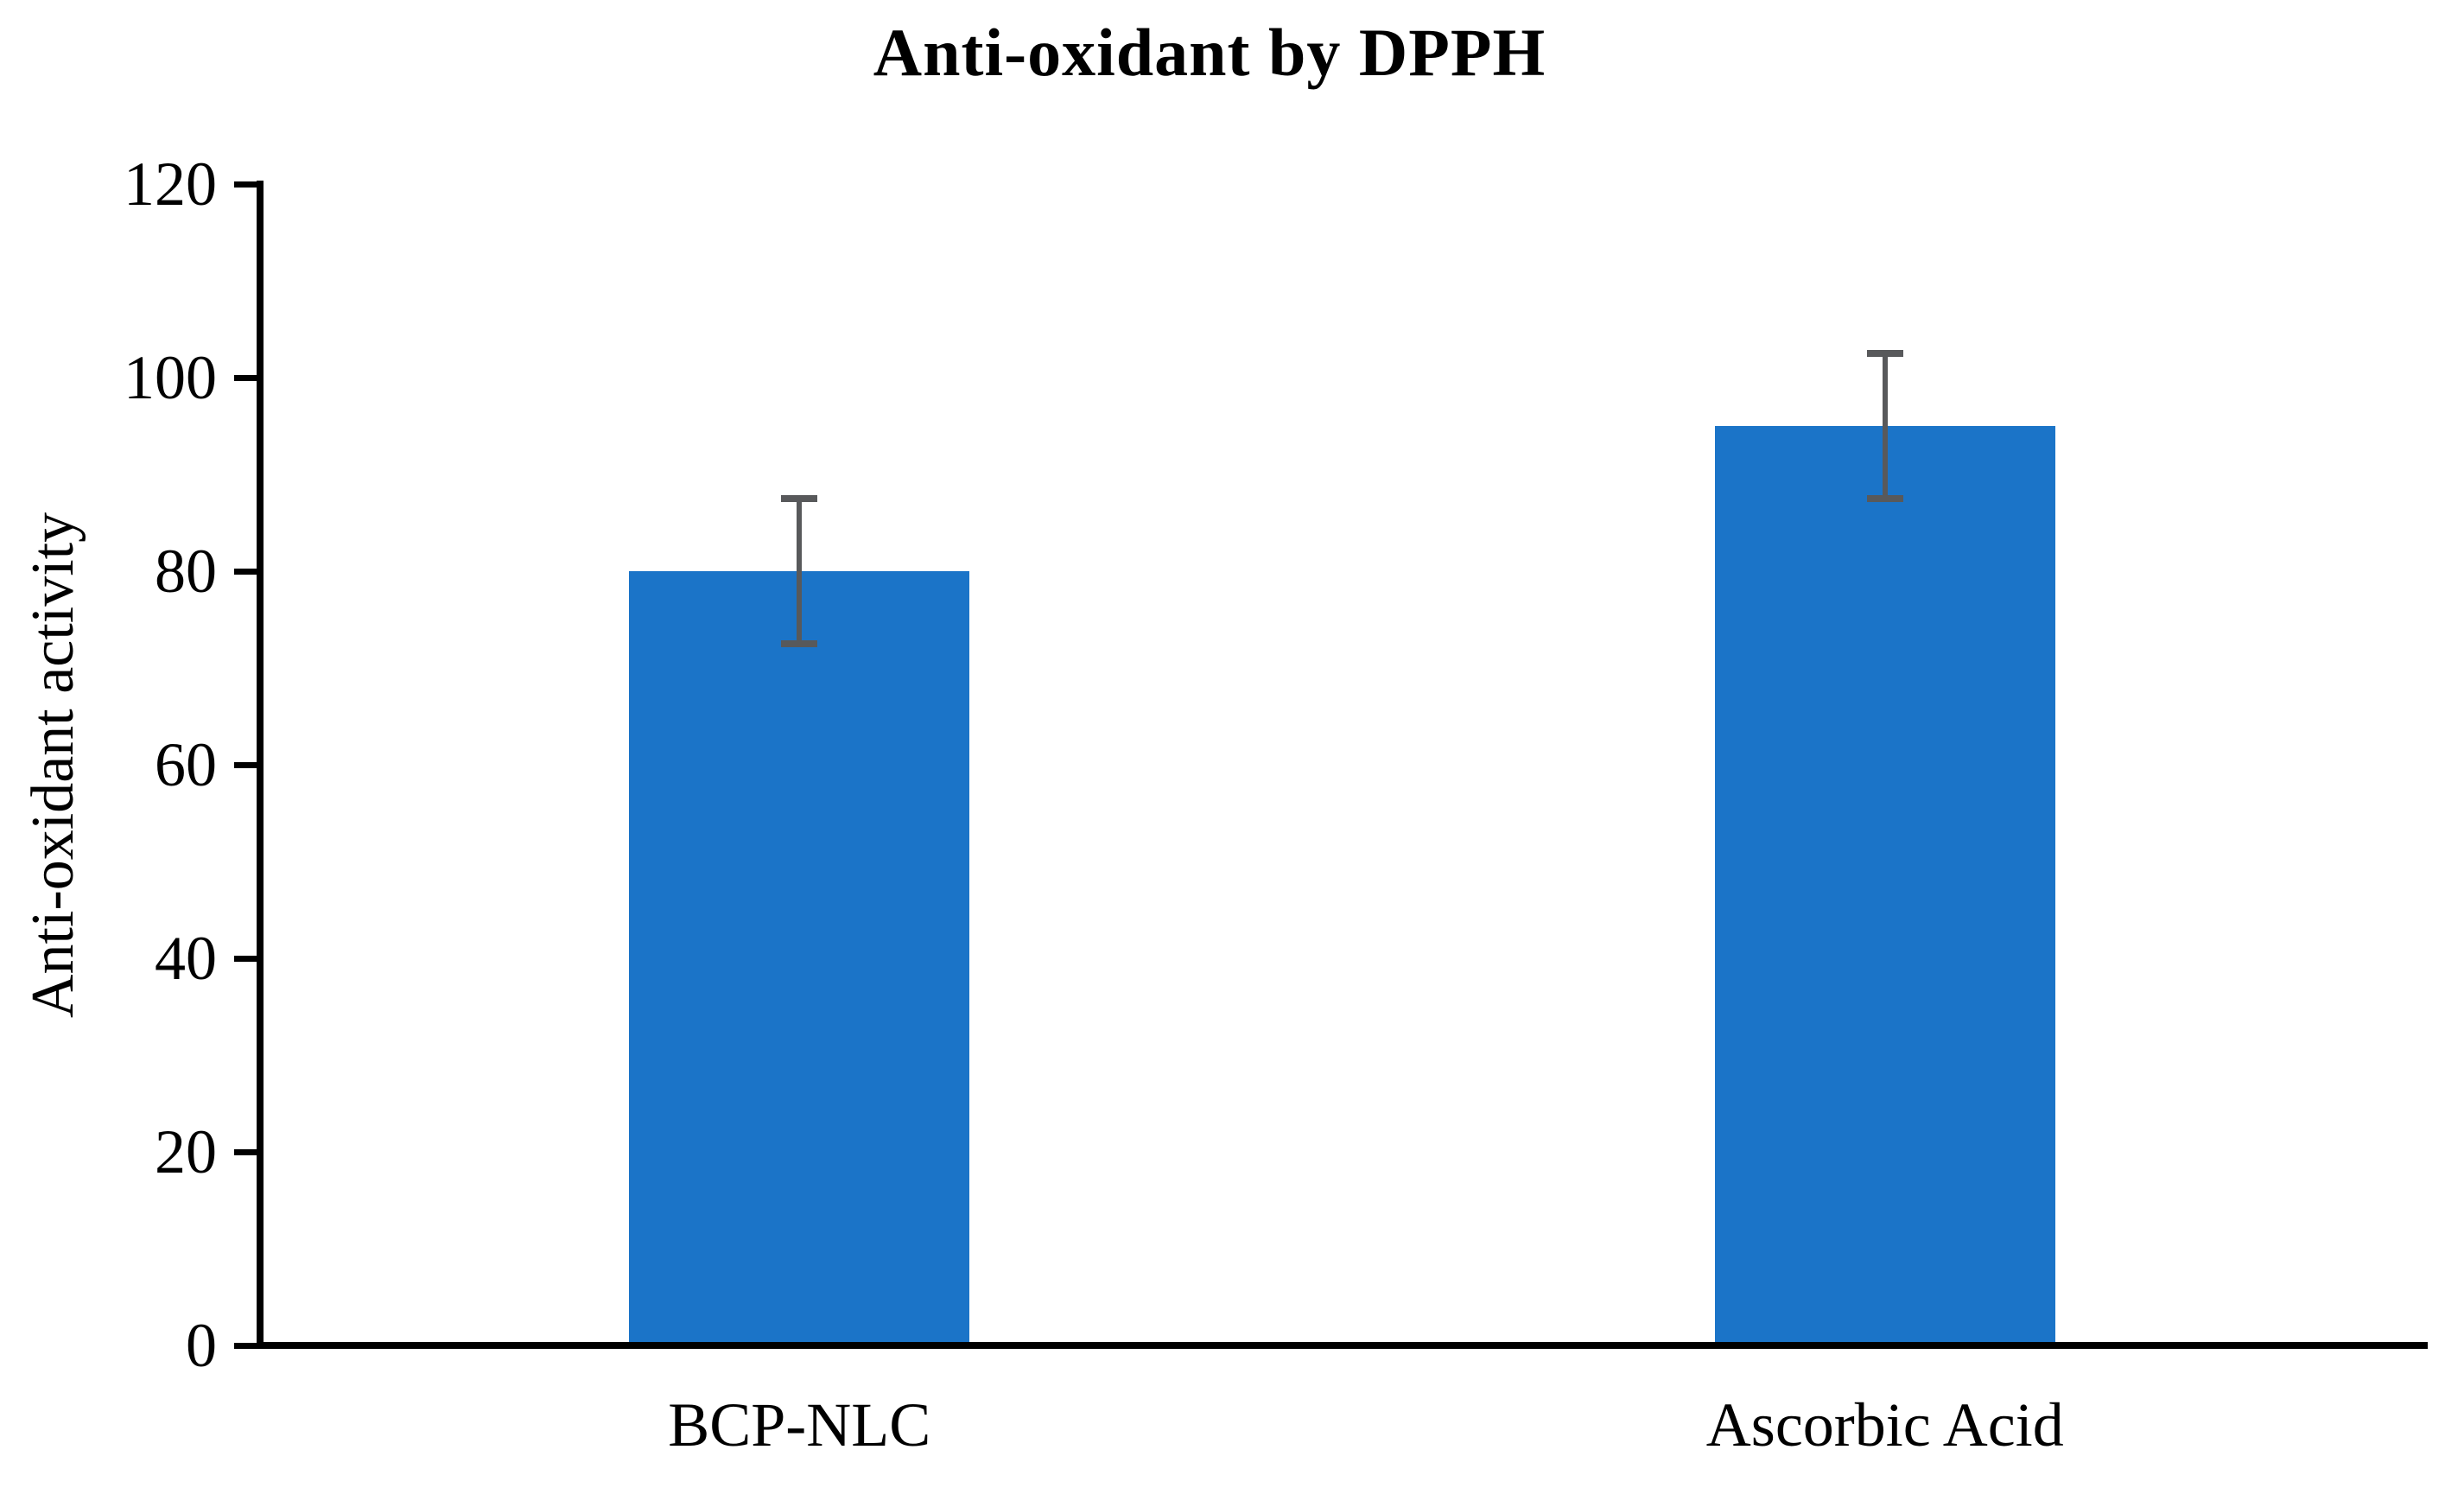 This screenshot has height=1488, width=2464. Describe the element at coordinates (186, 571) in the screenshot. I see `y-tick-label: 80` at that location.